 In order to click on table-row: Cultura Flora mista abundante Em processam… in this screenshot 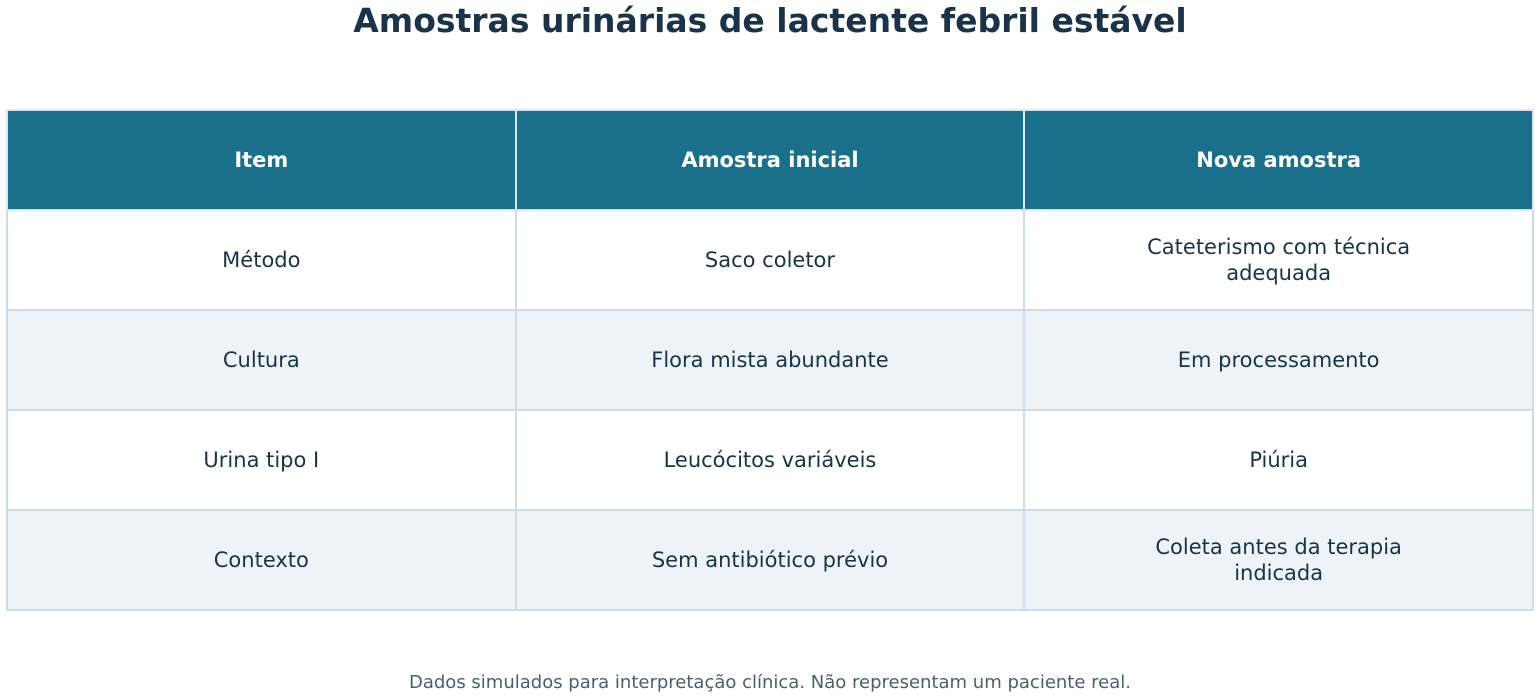, I will do `click(770, 360)`.